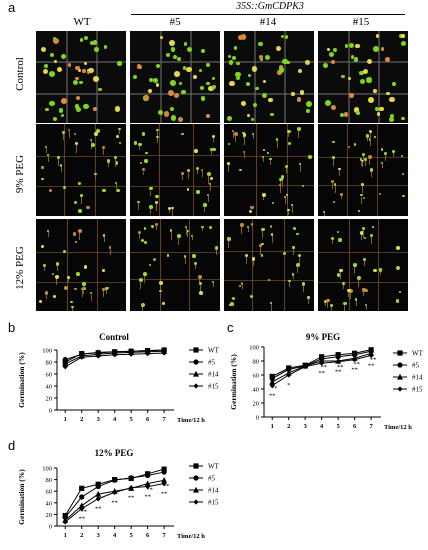  What do you see at coordinates (115, 535) in the screenshot?
I see `x-tick-label: 4` at bounding box center [115, 535].